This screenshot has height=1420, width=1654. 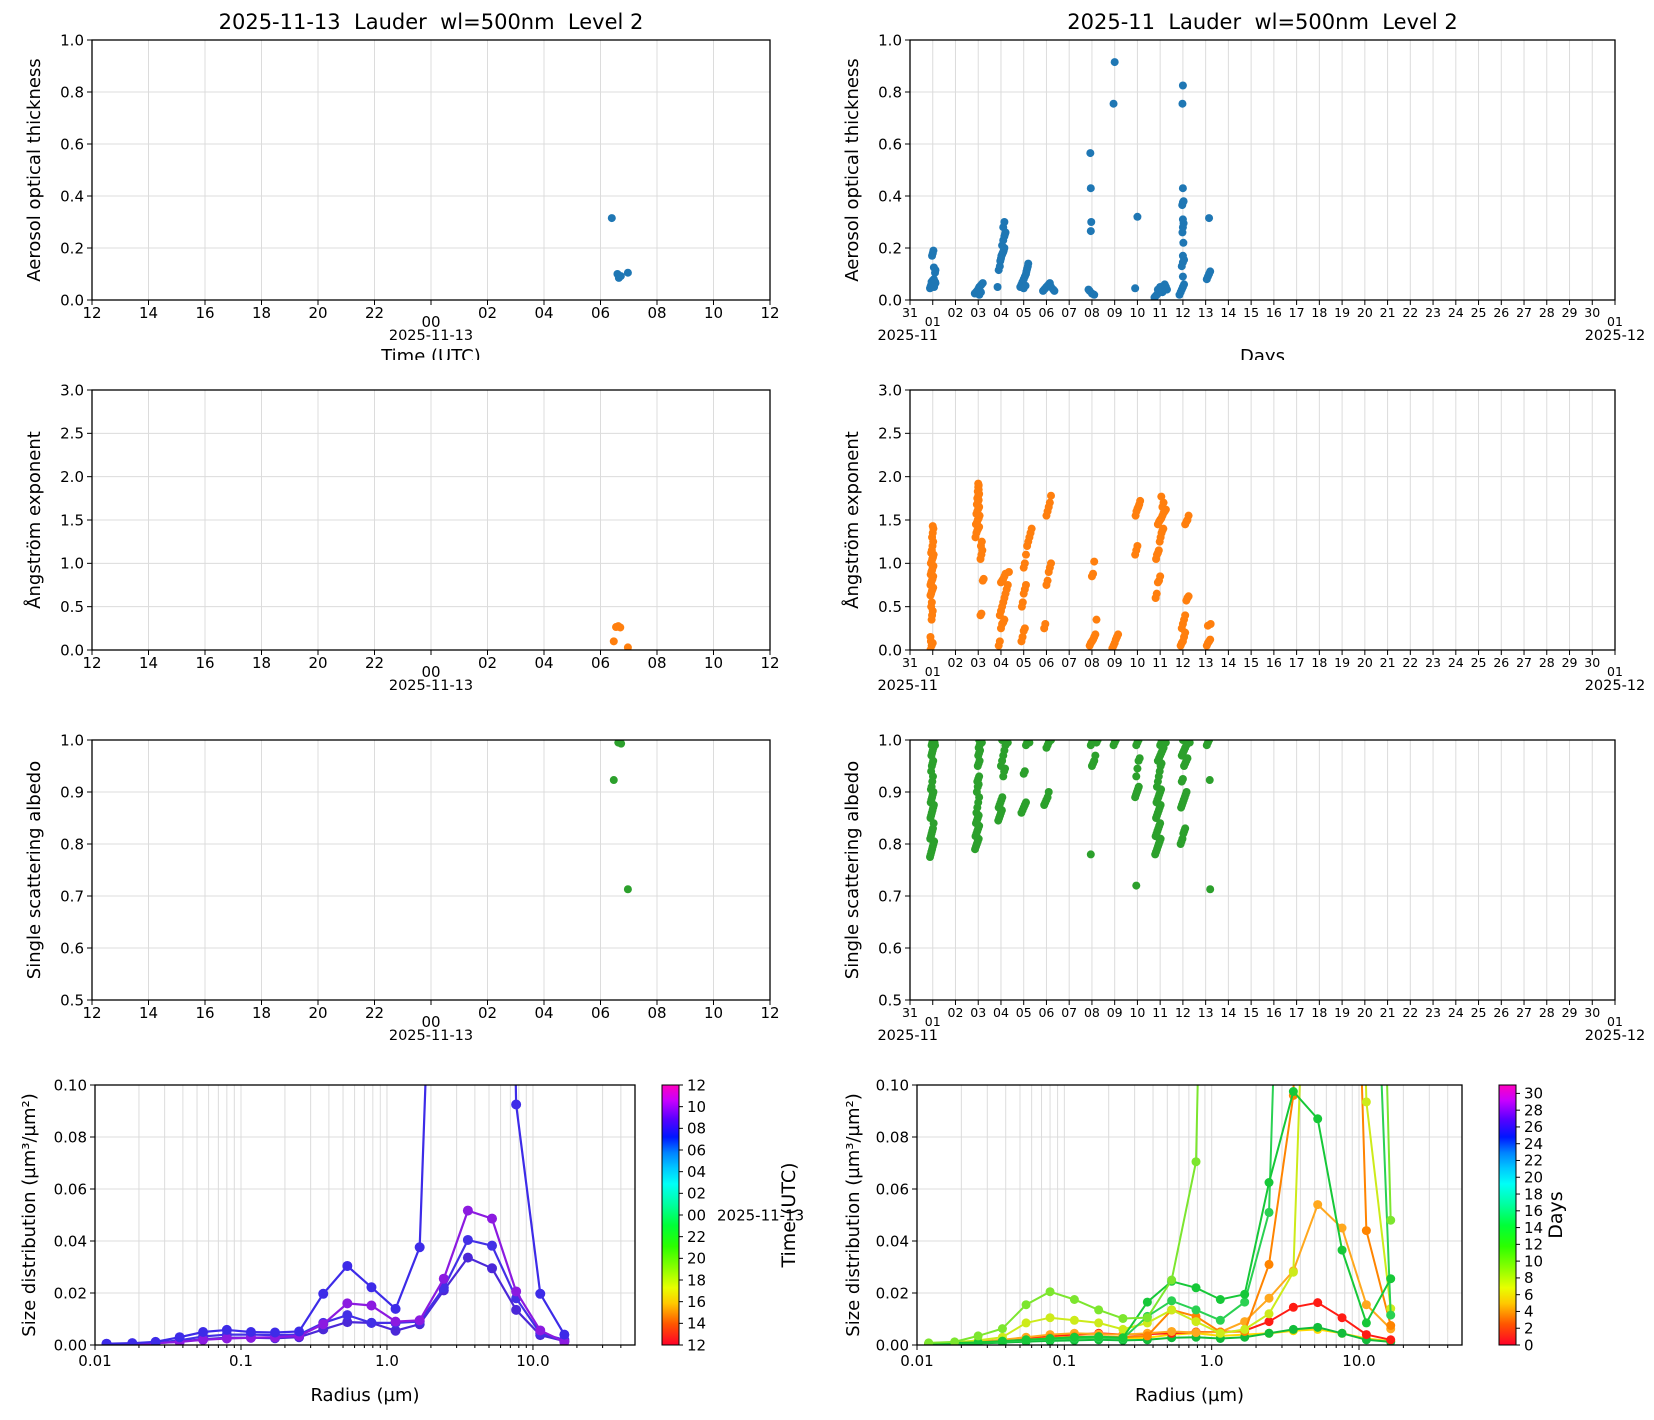 I want to click on svg-text: 0.6, so click(x=72, y=948).